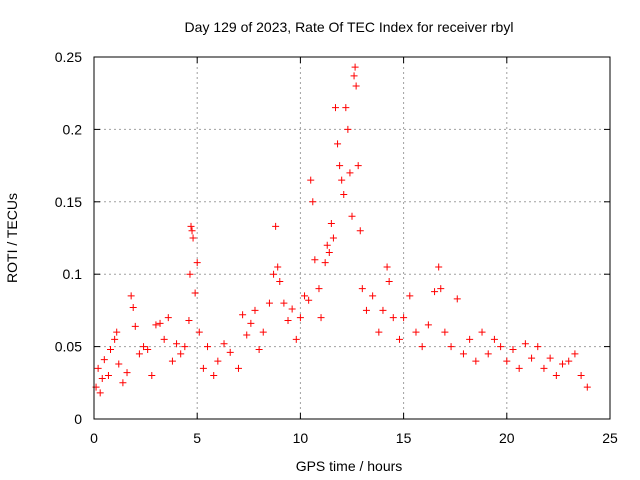 The width and height of the screenshot is (640, 480). I want to click on x-tick-label: 5, so click(197, 438).